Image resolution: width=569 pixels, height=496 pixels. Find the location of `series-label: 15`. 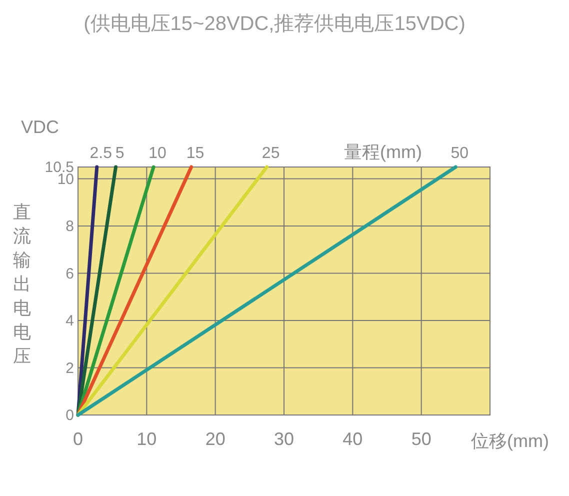

series-label: 15 is located at coordinates (195, 153).